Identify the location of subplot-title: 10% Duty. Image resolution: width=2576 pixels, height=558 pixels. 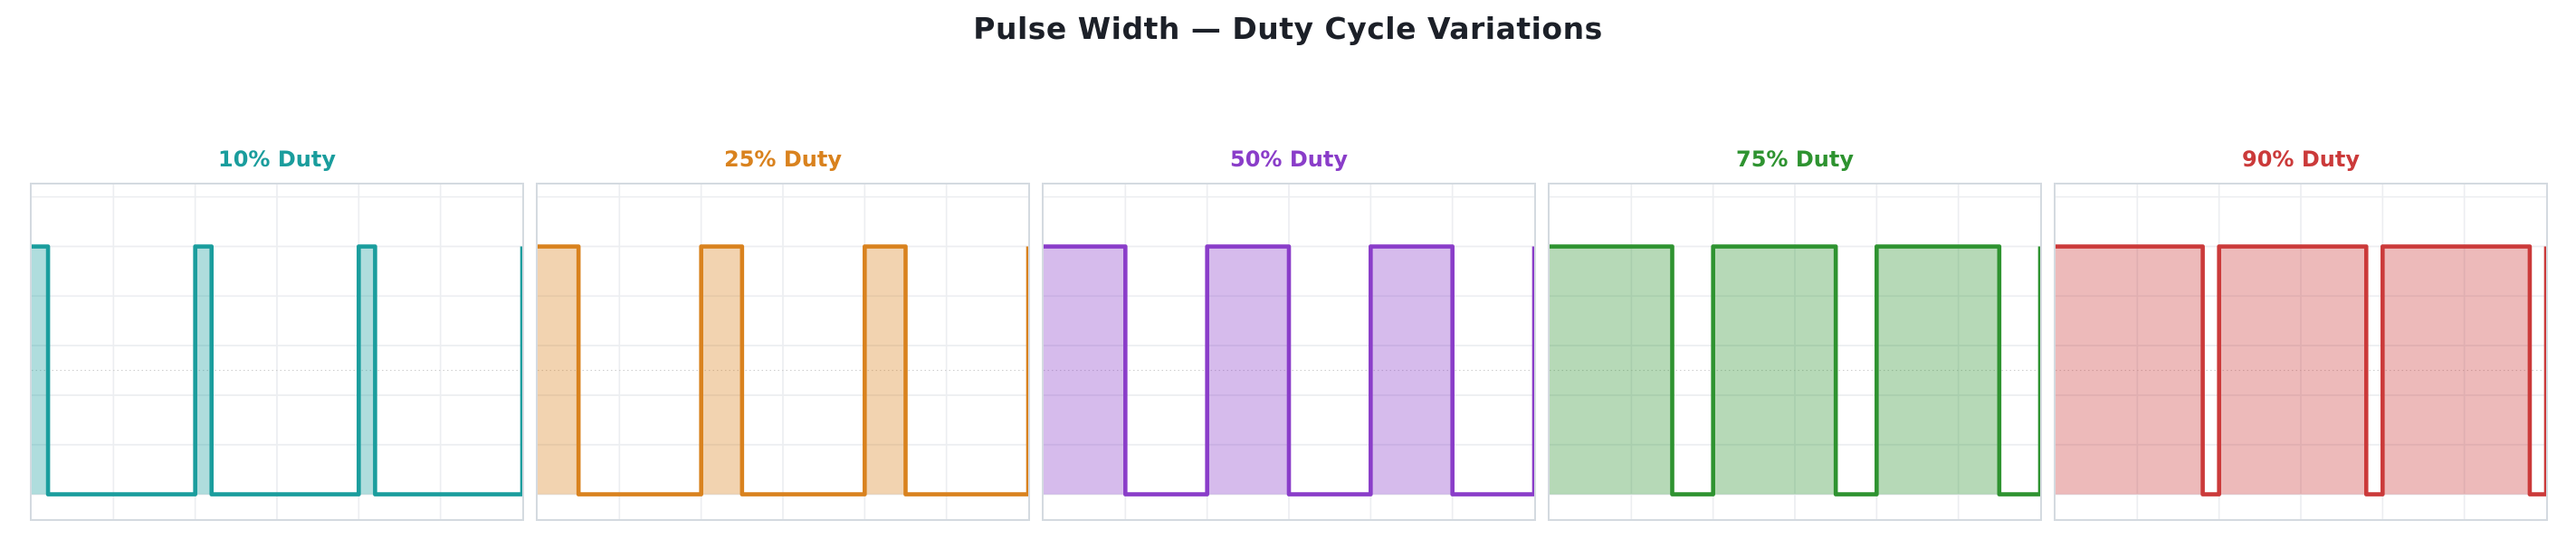
(277, 160).